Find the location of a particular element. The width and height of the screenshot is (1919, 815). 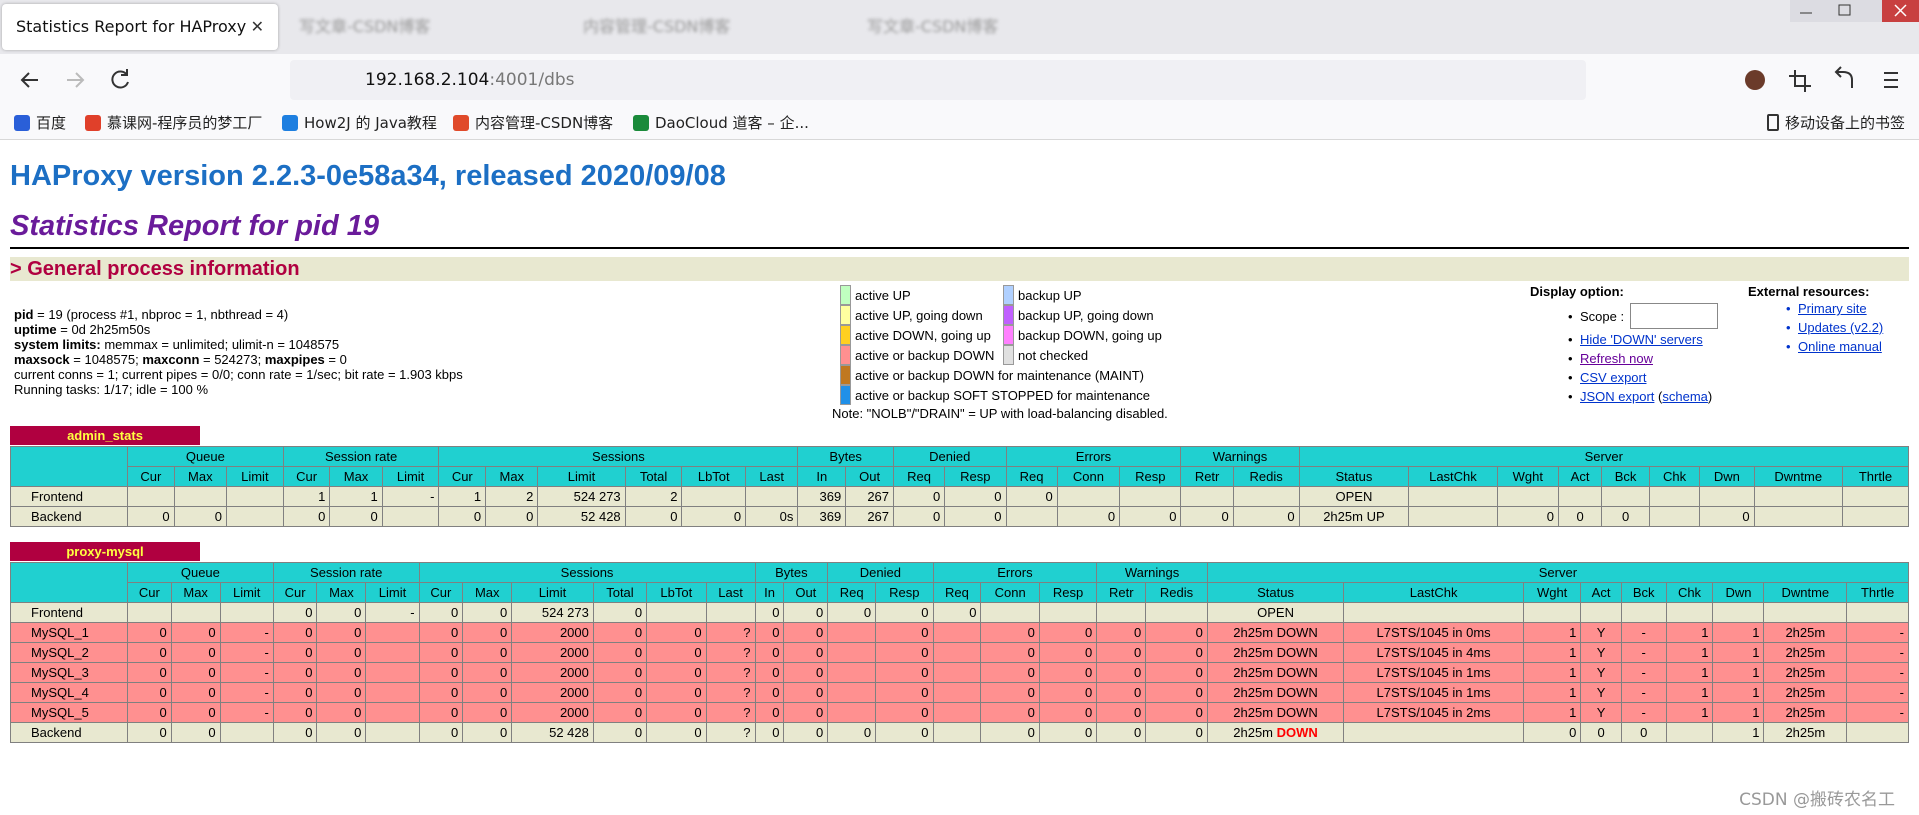

bookmark: 百度 is located at coordinates (40, 123).